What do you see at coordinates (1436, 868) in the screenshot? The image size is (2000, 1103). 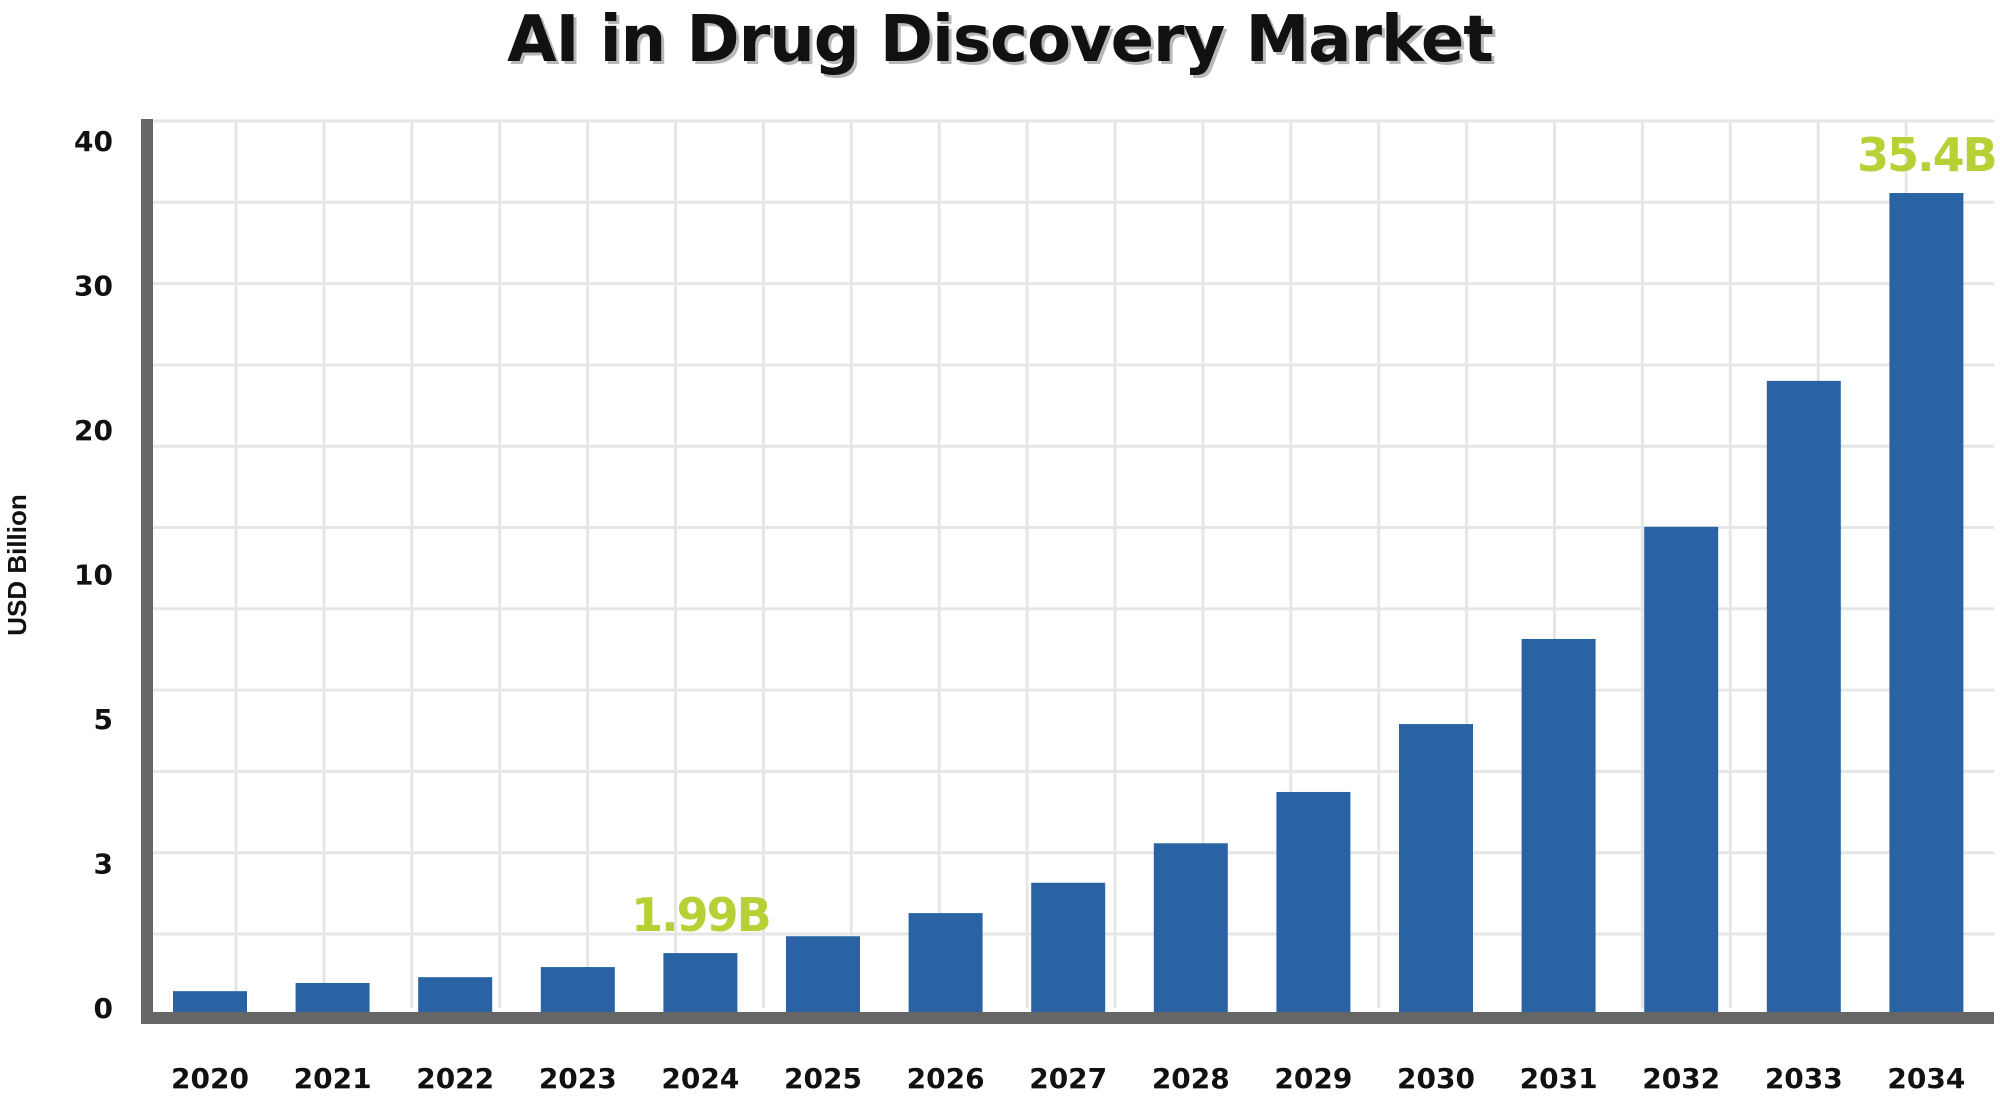 I see `bar-2030` at bounding box center [1436, 868].